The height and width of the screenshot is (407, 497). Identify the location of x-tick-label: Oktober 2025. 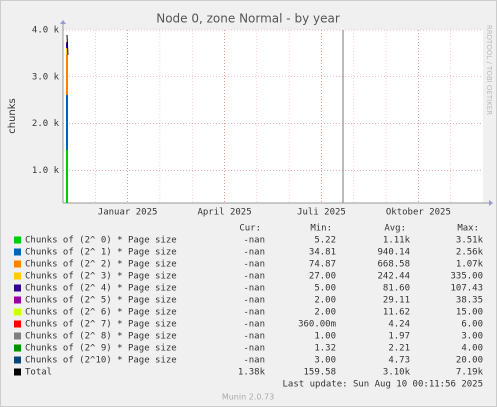
(418, 213).